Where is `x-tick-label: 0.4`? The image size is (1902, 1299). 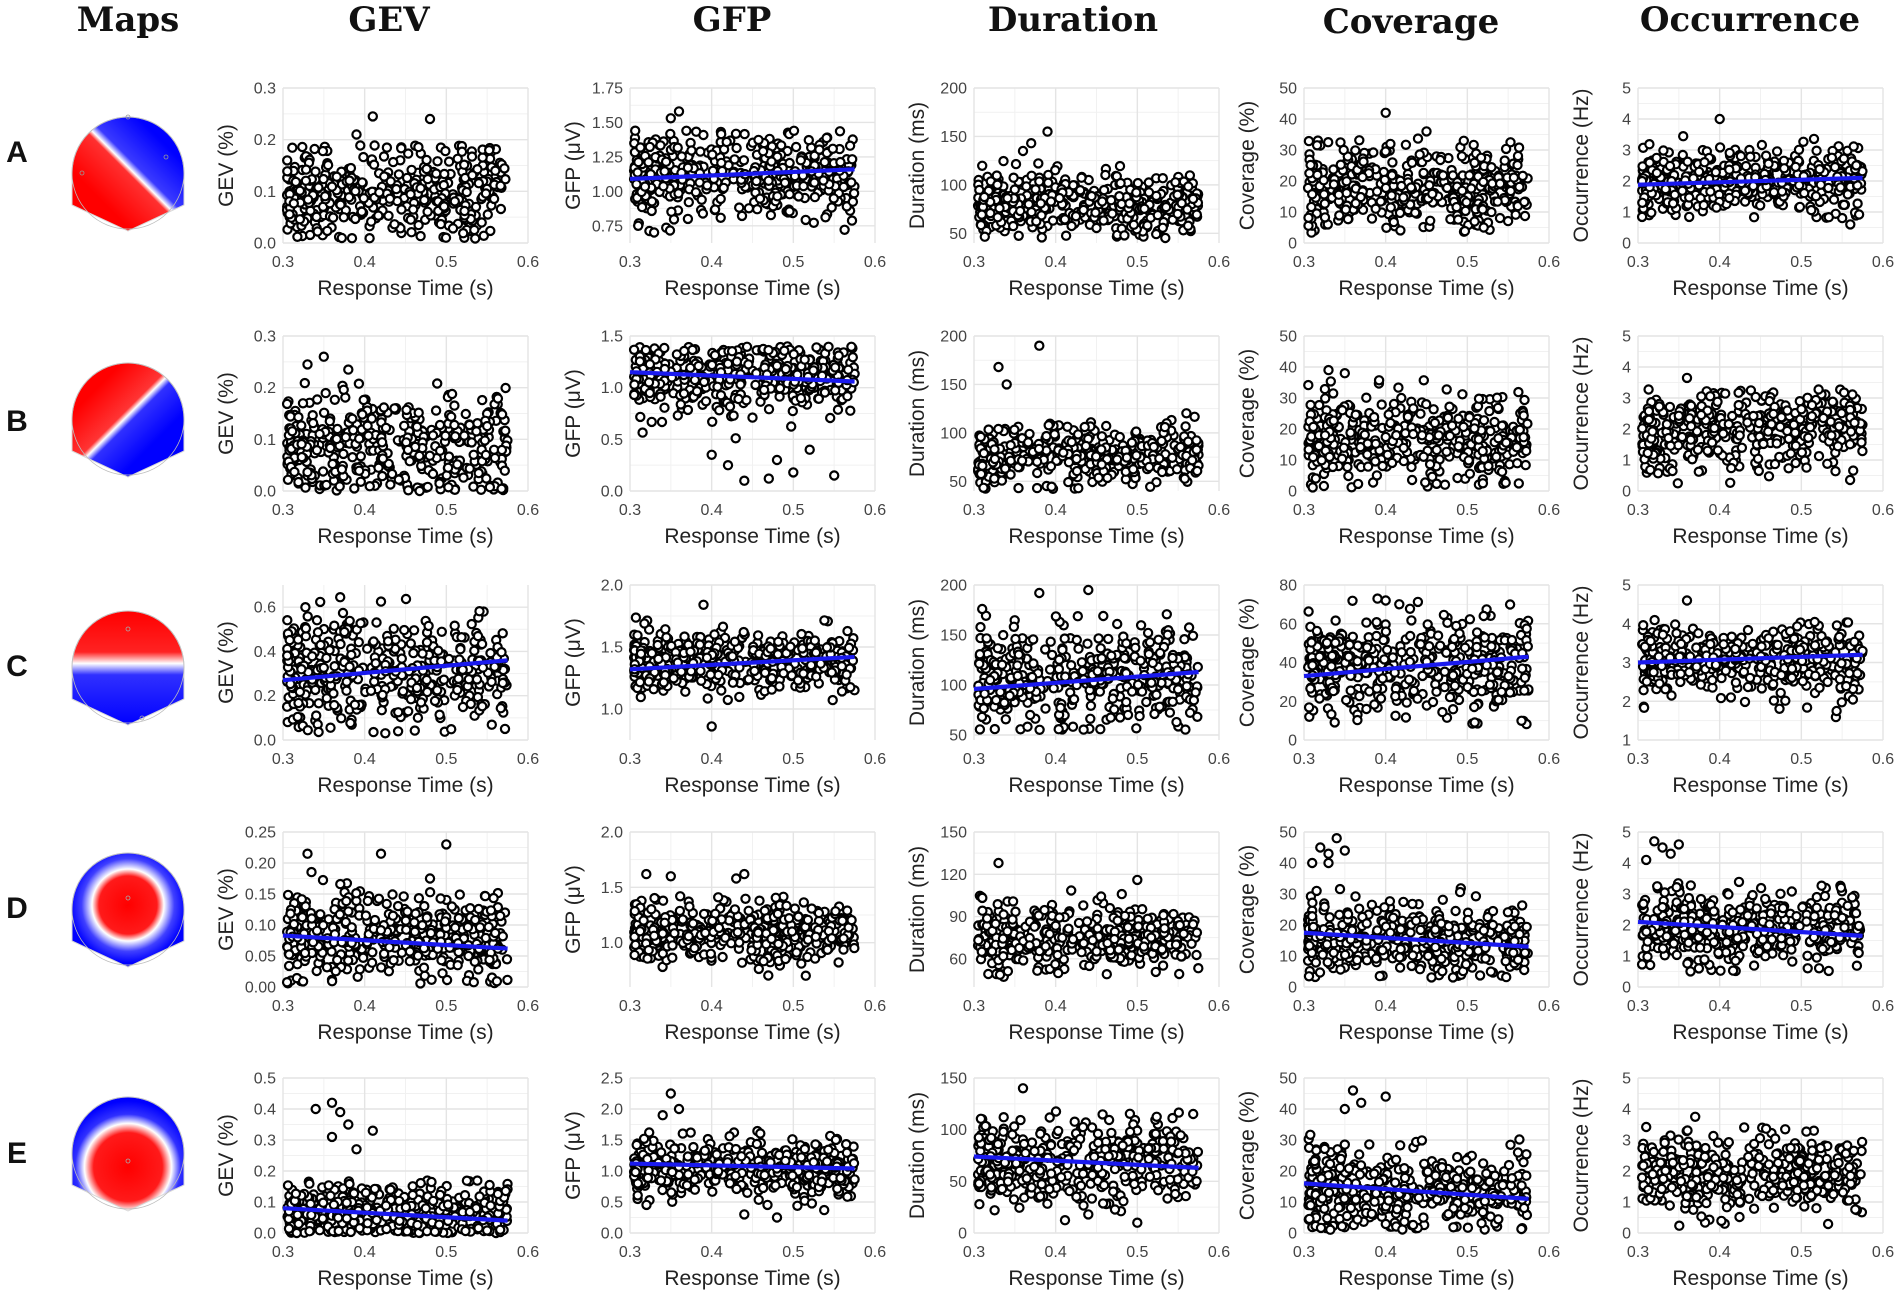
x-tick-label: 0.4 is located at coordinates (1056, 510).